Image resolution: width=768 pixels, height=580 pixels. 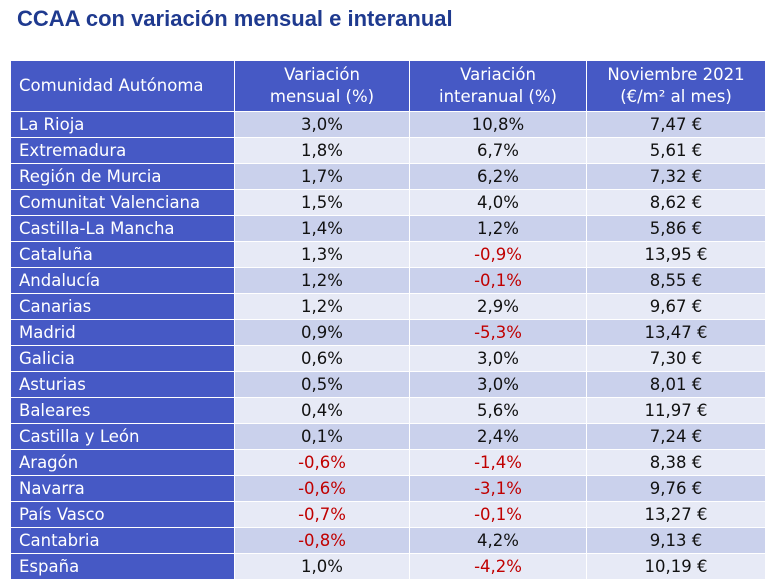 What do you see at coordinates (322, 514) in the screenshot?
I see `cell-monthly: -0,7%` at bounding box center [322, 514].